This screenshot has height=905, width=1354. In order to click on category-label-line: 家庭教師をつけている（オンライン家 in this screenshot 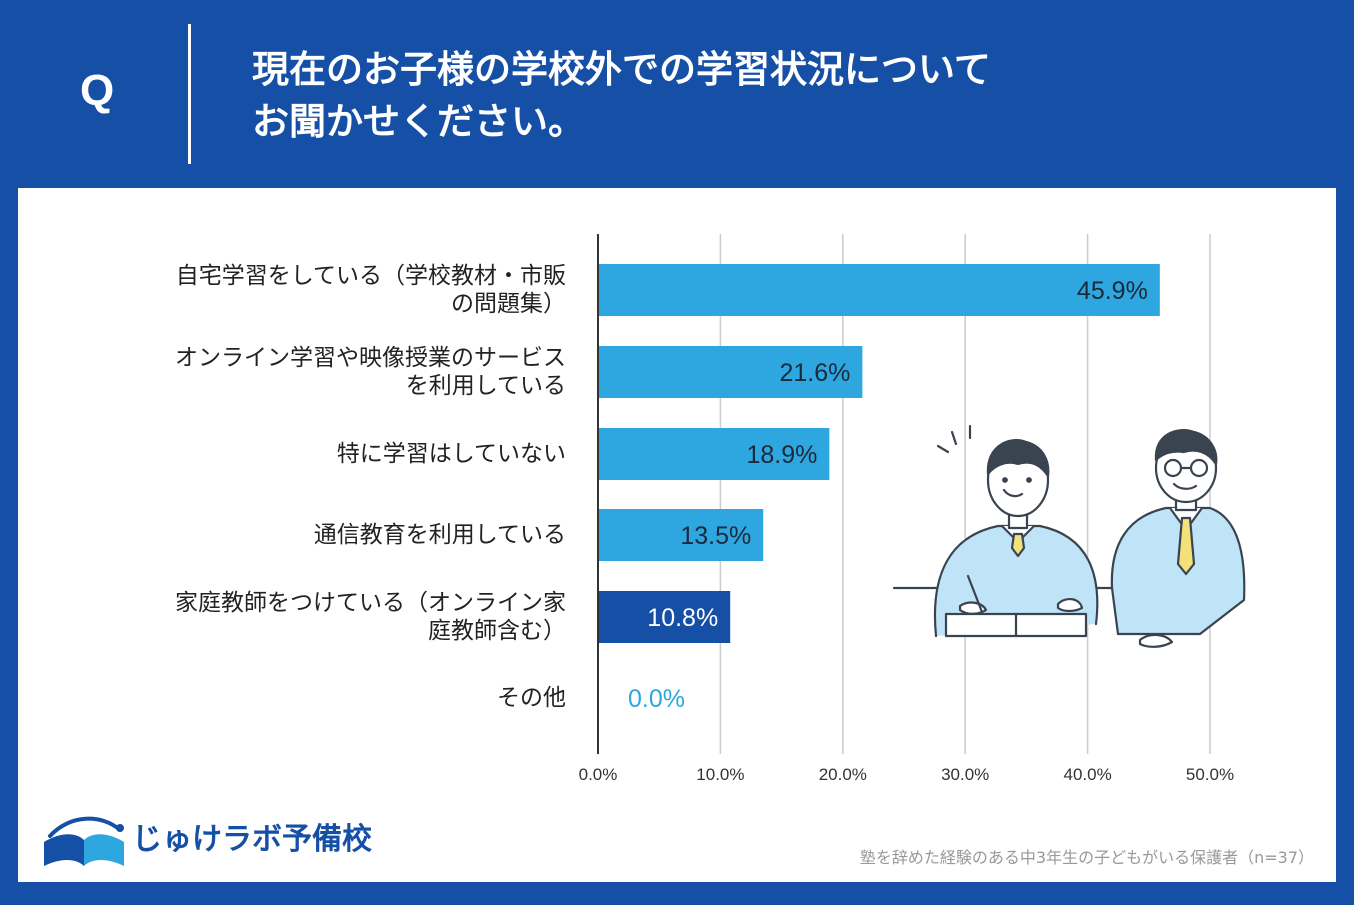, I will do `click(370, 603)`.